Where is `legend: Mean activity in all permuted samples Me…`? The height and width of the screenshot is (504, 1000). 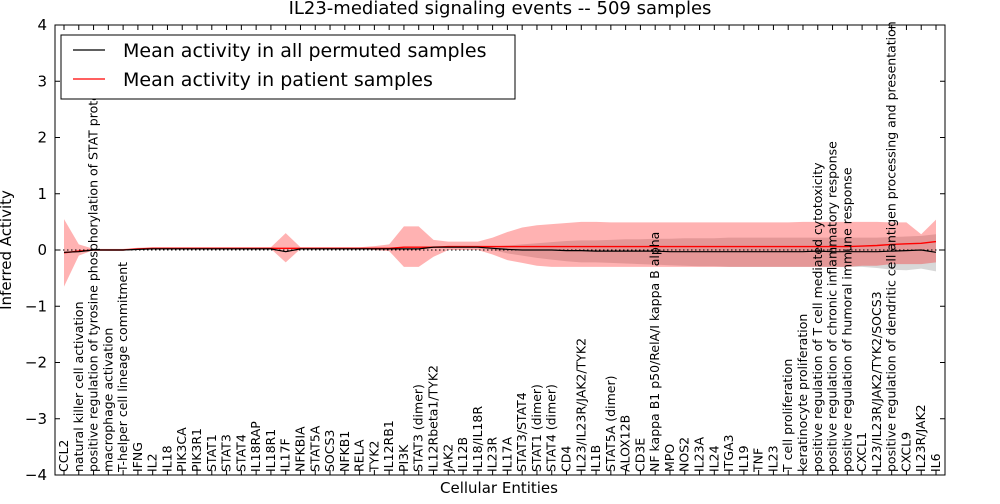 legend: Mean activity in all permuted samples Me… is located at coordinates (288, 67).